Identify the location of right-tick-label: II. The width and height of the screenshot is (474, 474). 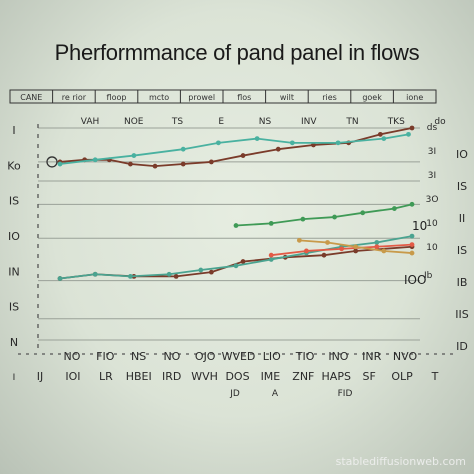
(462, 218).